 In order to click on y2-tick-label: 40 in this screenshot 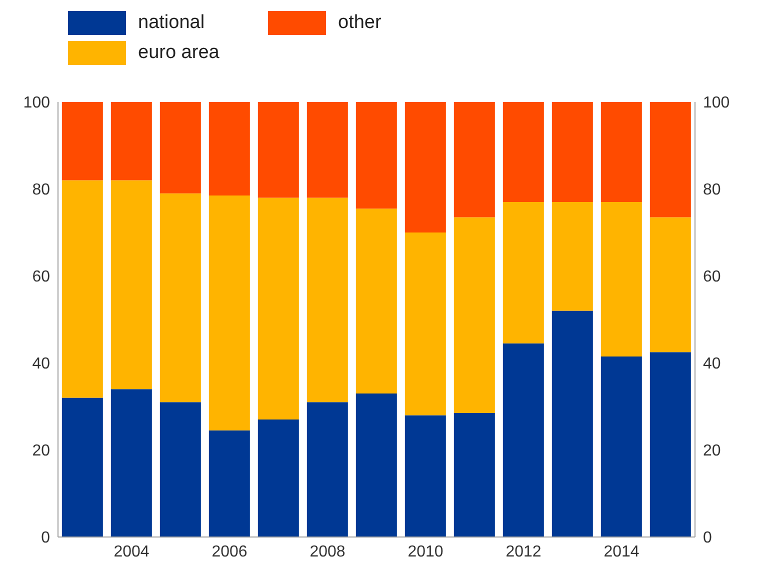, I will do `click(712, 364)`.